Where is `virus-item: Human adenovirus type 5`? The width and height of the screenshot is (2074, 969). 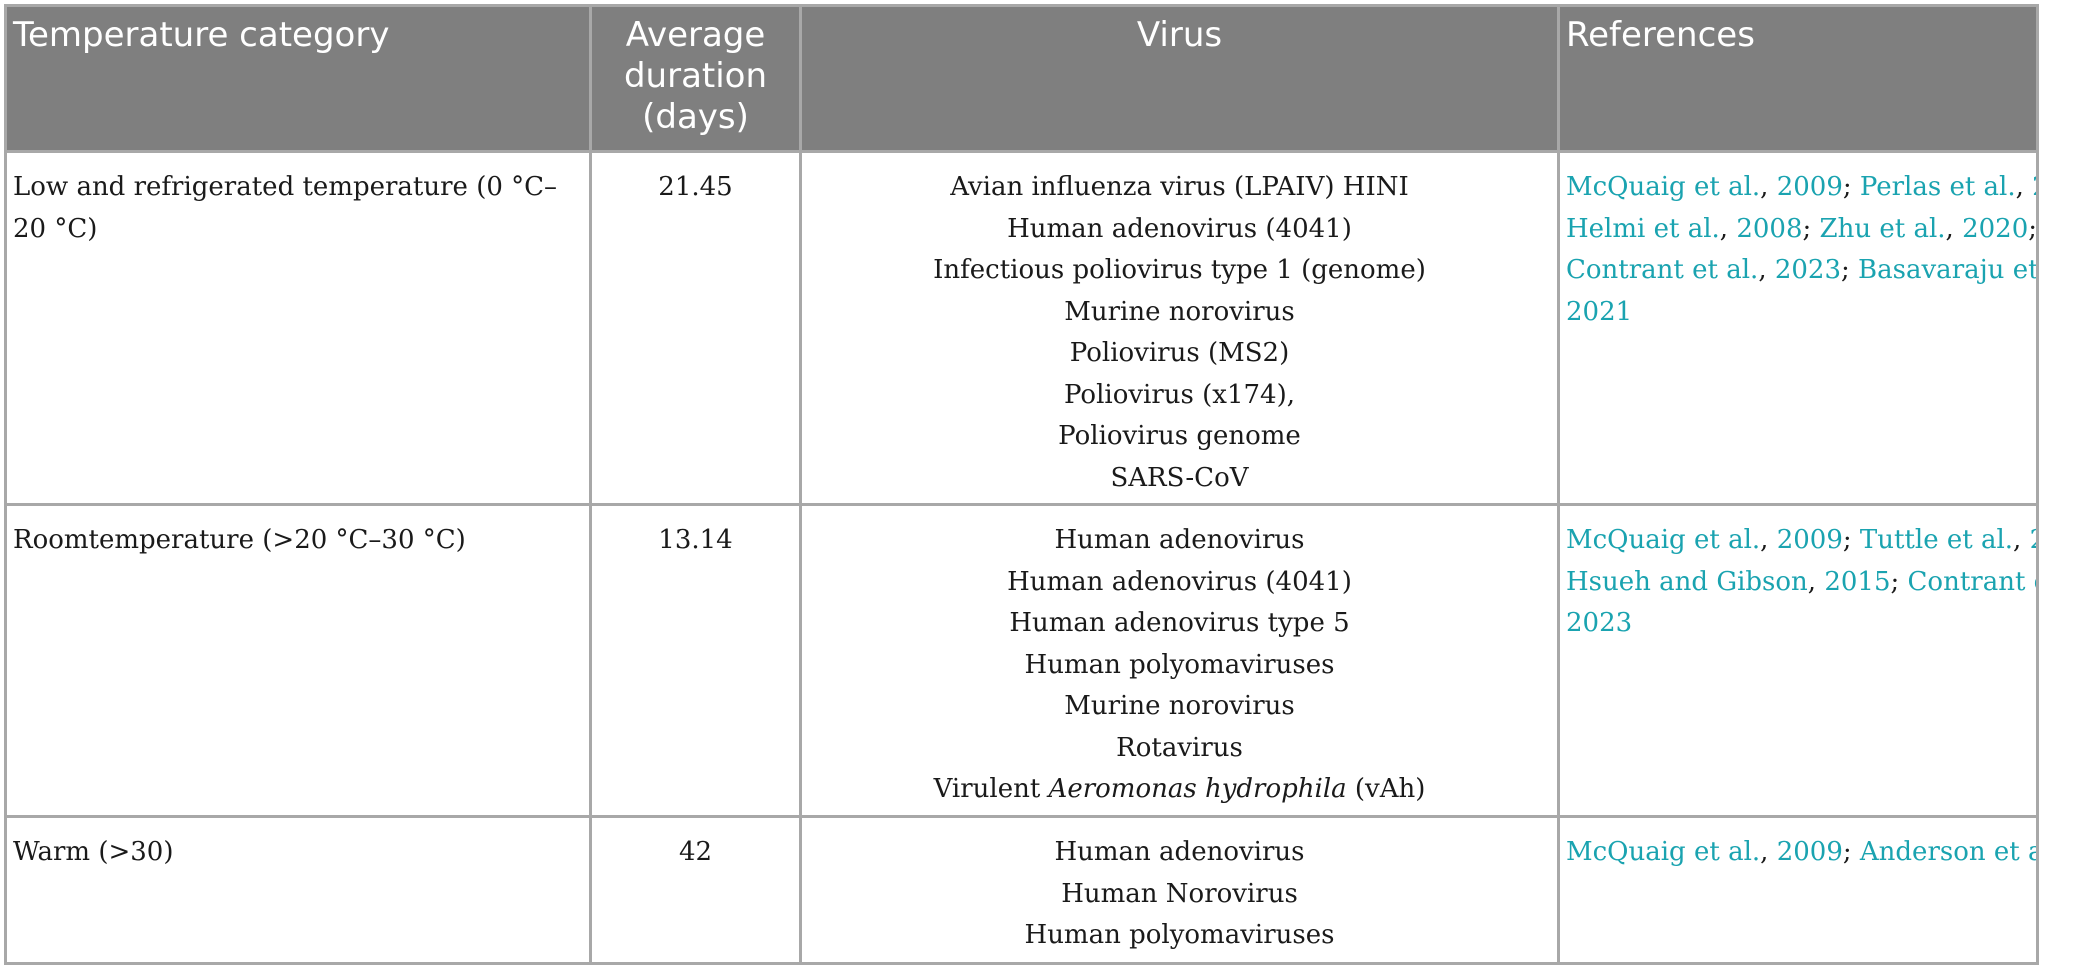
virus-item: Human adenovirus type 5 is located at coordinates (1179, 623).